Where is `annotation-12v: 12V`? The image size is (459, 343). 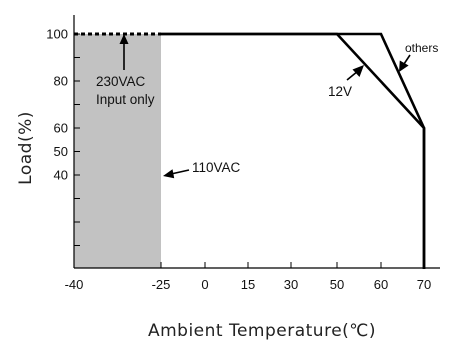
annotation-12v: 12V is located at coordinates (346, 82).